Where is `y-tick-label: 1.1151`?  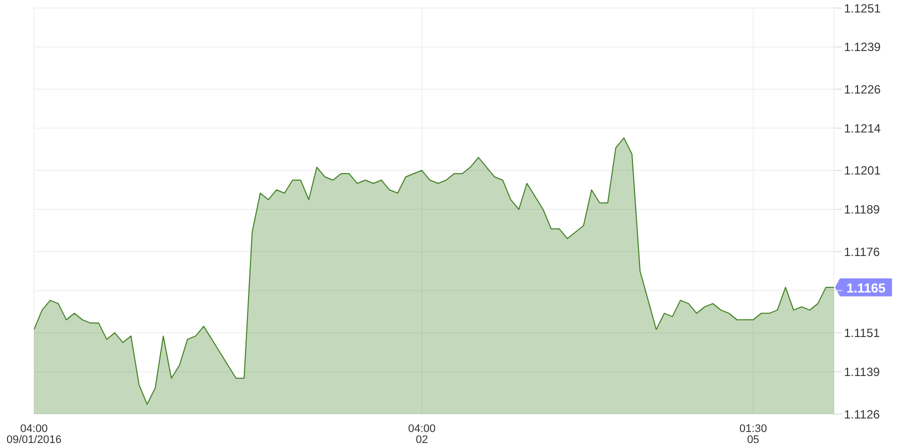
y-tick-label: 1.1151 is located at coordinates (862, 333).